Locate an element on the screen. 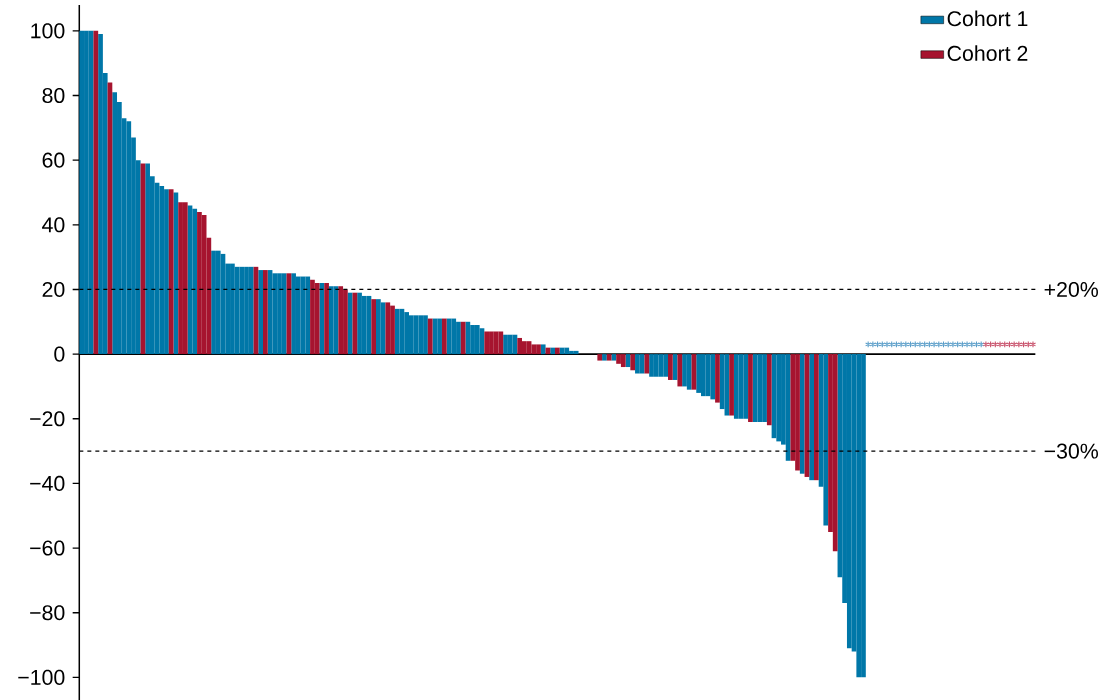  y-tick-label: −80 is located at coordinates (47, 613).